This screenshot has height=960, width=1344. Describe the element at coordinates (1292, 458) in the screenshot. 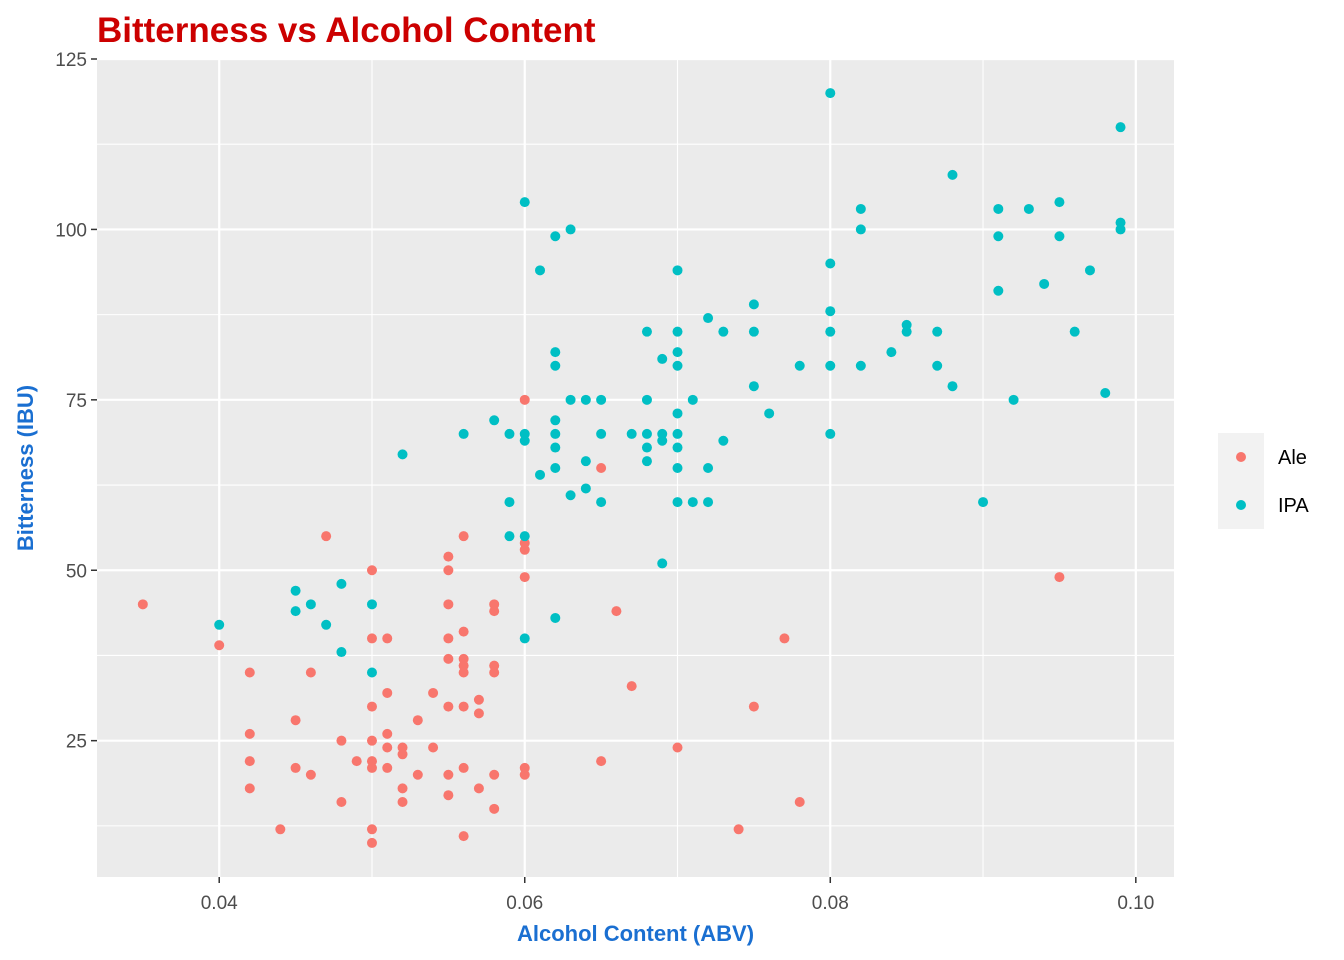

I see `legend-label-ale: Ale` at that location.